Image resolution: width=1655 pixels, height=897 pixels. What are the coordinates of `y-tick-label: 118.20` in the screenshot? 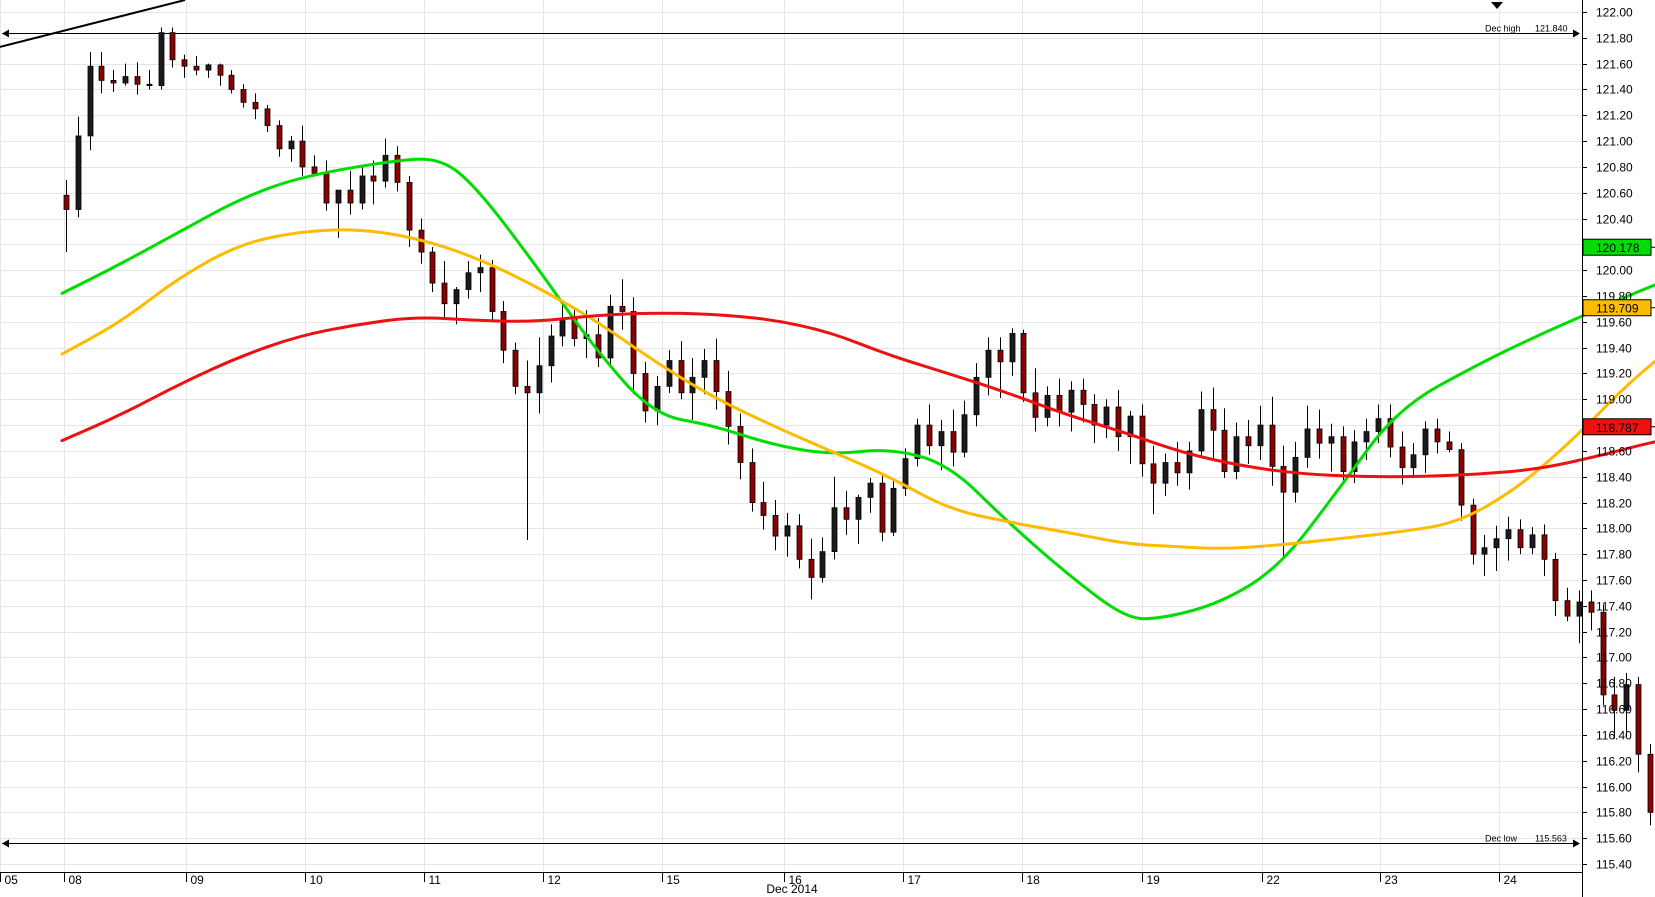 It's located at (1614, 504).